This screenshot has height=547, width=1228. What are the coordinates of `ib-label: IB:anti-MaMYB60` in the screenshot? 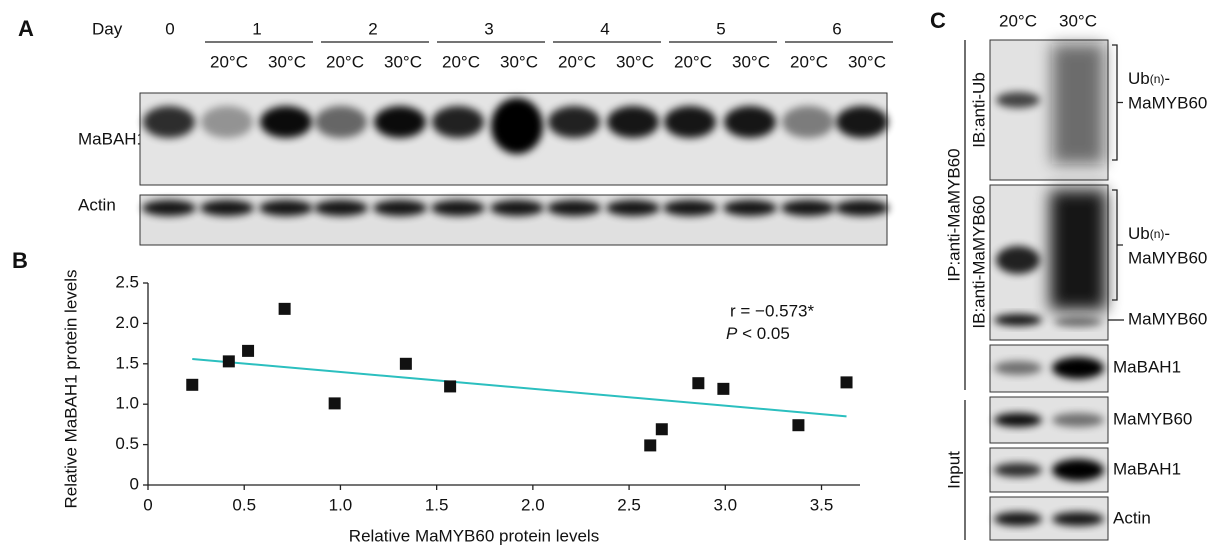 It's located at (978, 261).